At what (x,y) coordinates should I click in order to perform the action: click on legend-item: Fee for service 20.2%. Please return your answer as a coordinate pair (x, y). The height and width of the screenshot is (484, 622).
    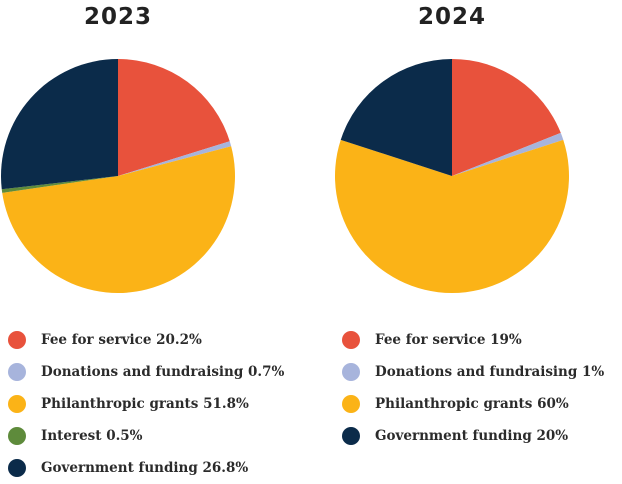
    Looking at the image, I should click on (146, 340).